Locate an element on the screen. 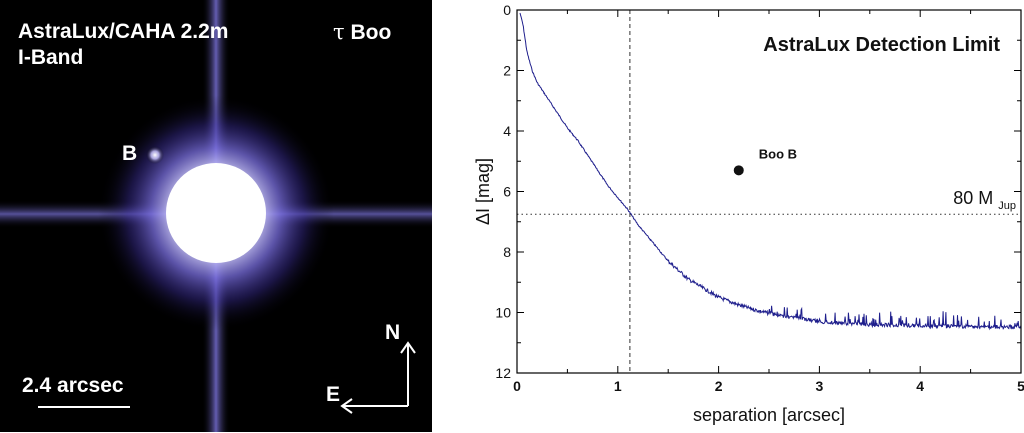  x-axis-label: separation [arcsec] is located at coordinates (769, 415).